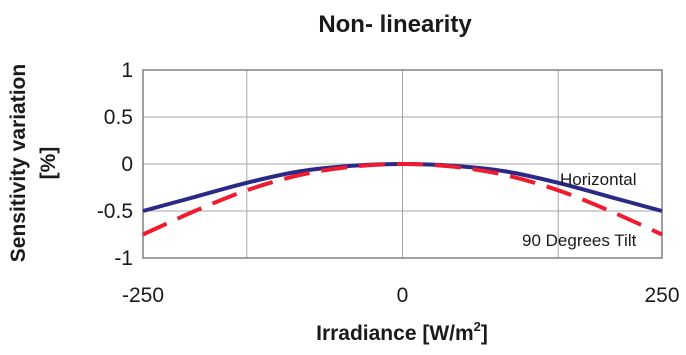  Describe the element at coordinates (18, 163) in the screenshot. I see `y-axis-label-line1: Sensitivity variation` at that location.